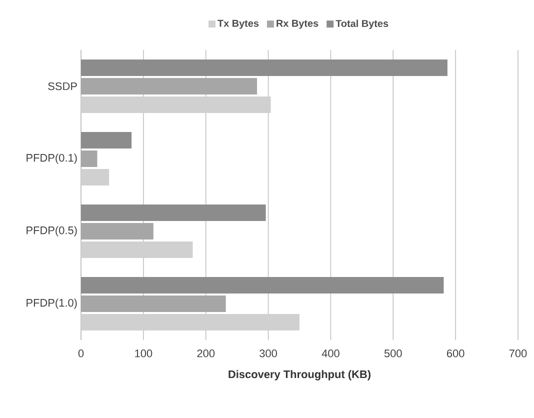  I want to click on x-tick-label: 500, so click(393, 354).